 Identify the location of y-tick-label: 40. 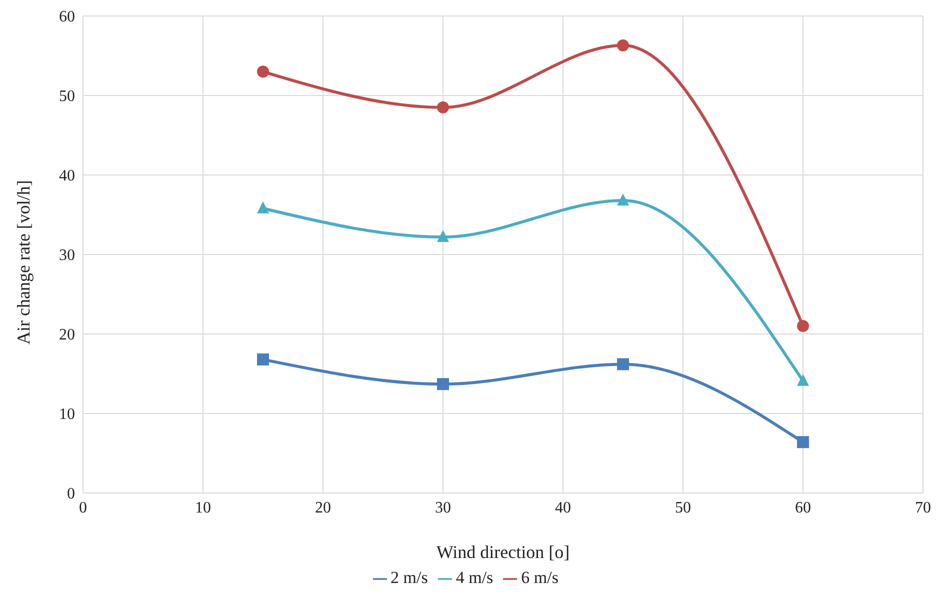
(67, 176).